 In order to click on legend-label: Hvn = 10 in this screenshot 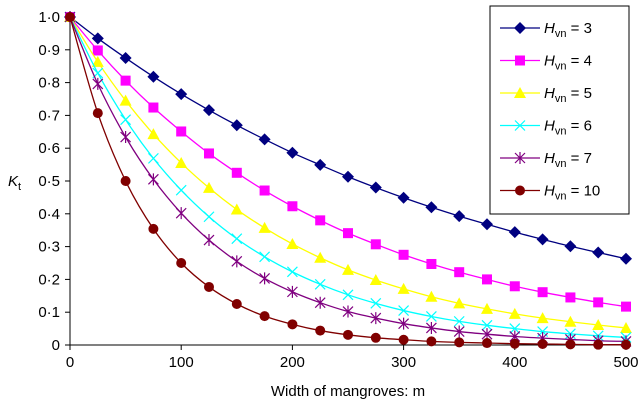, I will do `click(572, 193)`.